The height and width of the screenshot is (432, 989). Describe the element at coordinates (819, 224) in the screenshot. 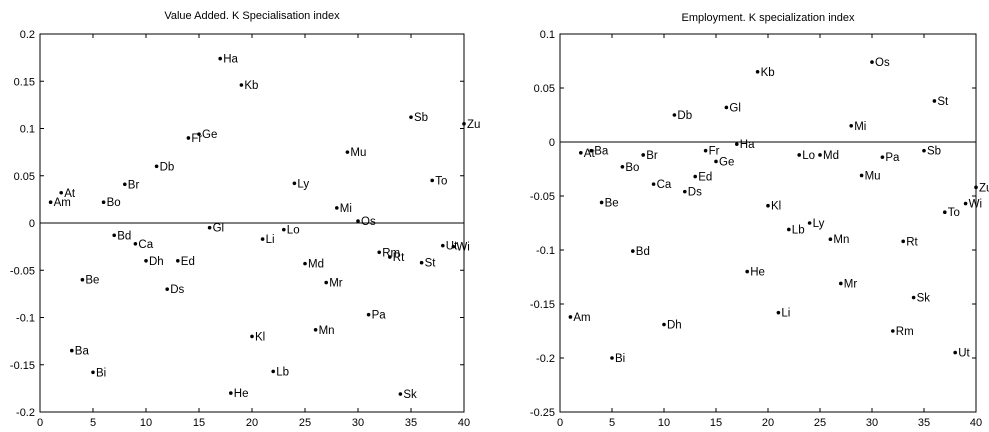

I see `point-label: Ly` at that location.